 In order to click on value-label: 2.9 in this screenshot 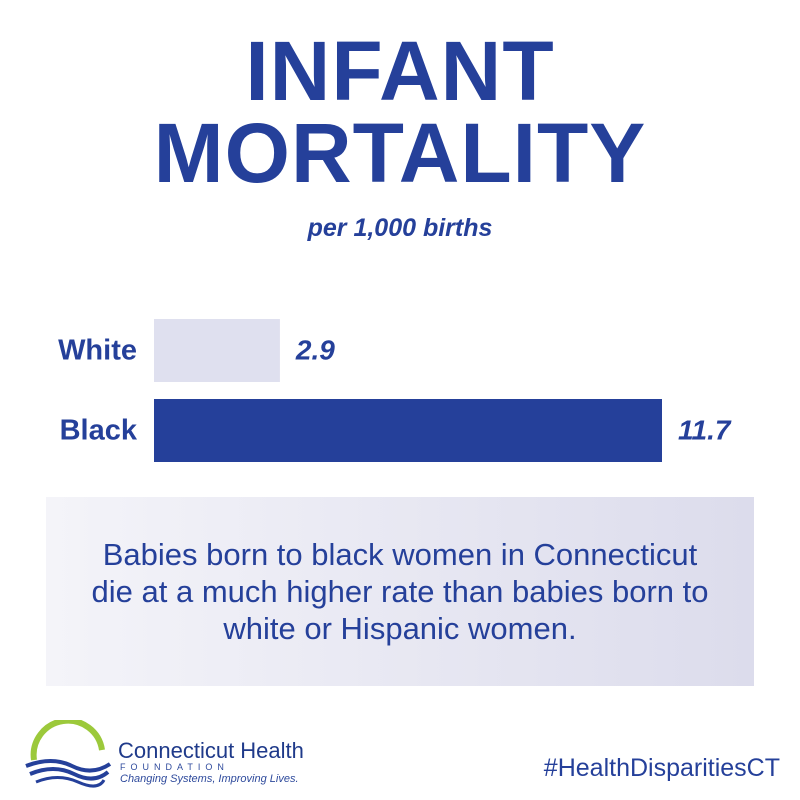, I will do `click(315, 349)`.